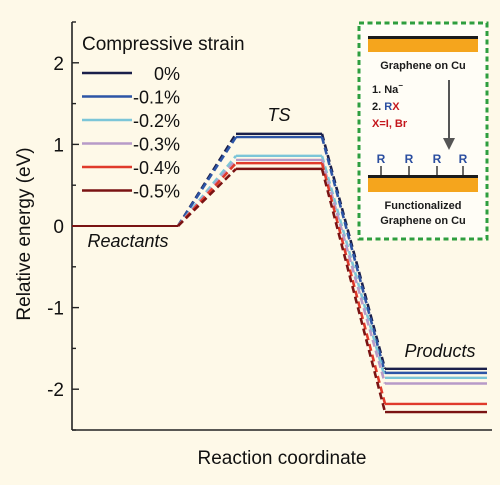 Image resolution: width=500 pixels, height=485 pixels. What do you see at coordinates (423, 45) in the screenshot?
I see `graphene-top-bar` at bounding box center [423, 45].